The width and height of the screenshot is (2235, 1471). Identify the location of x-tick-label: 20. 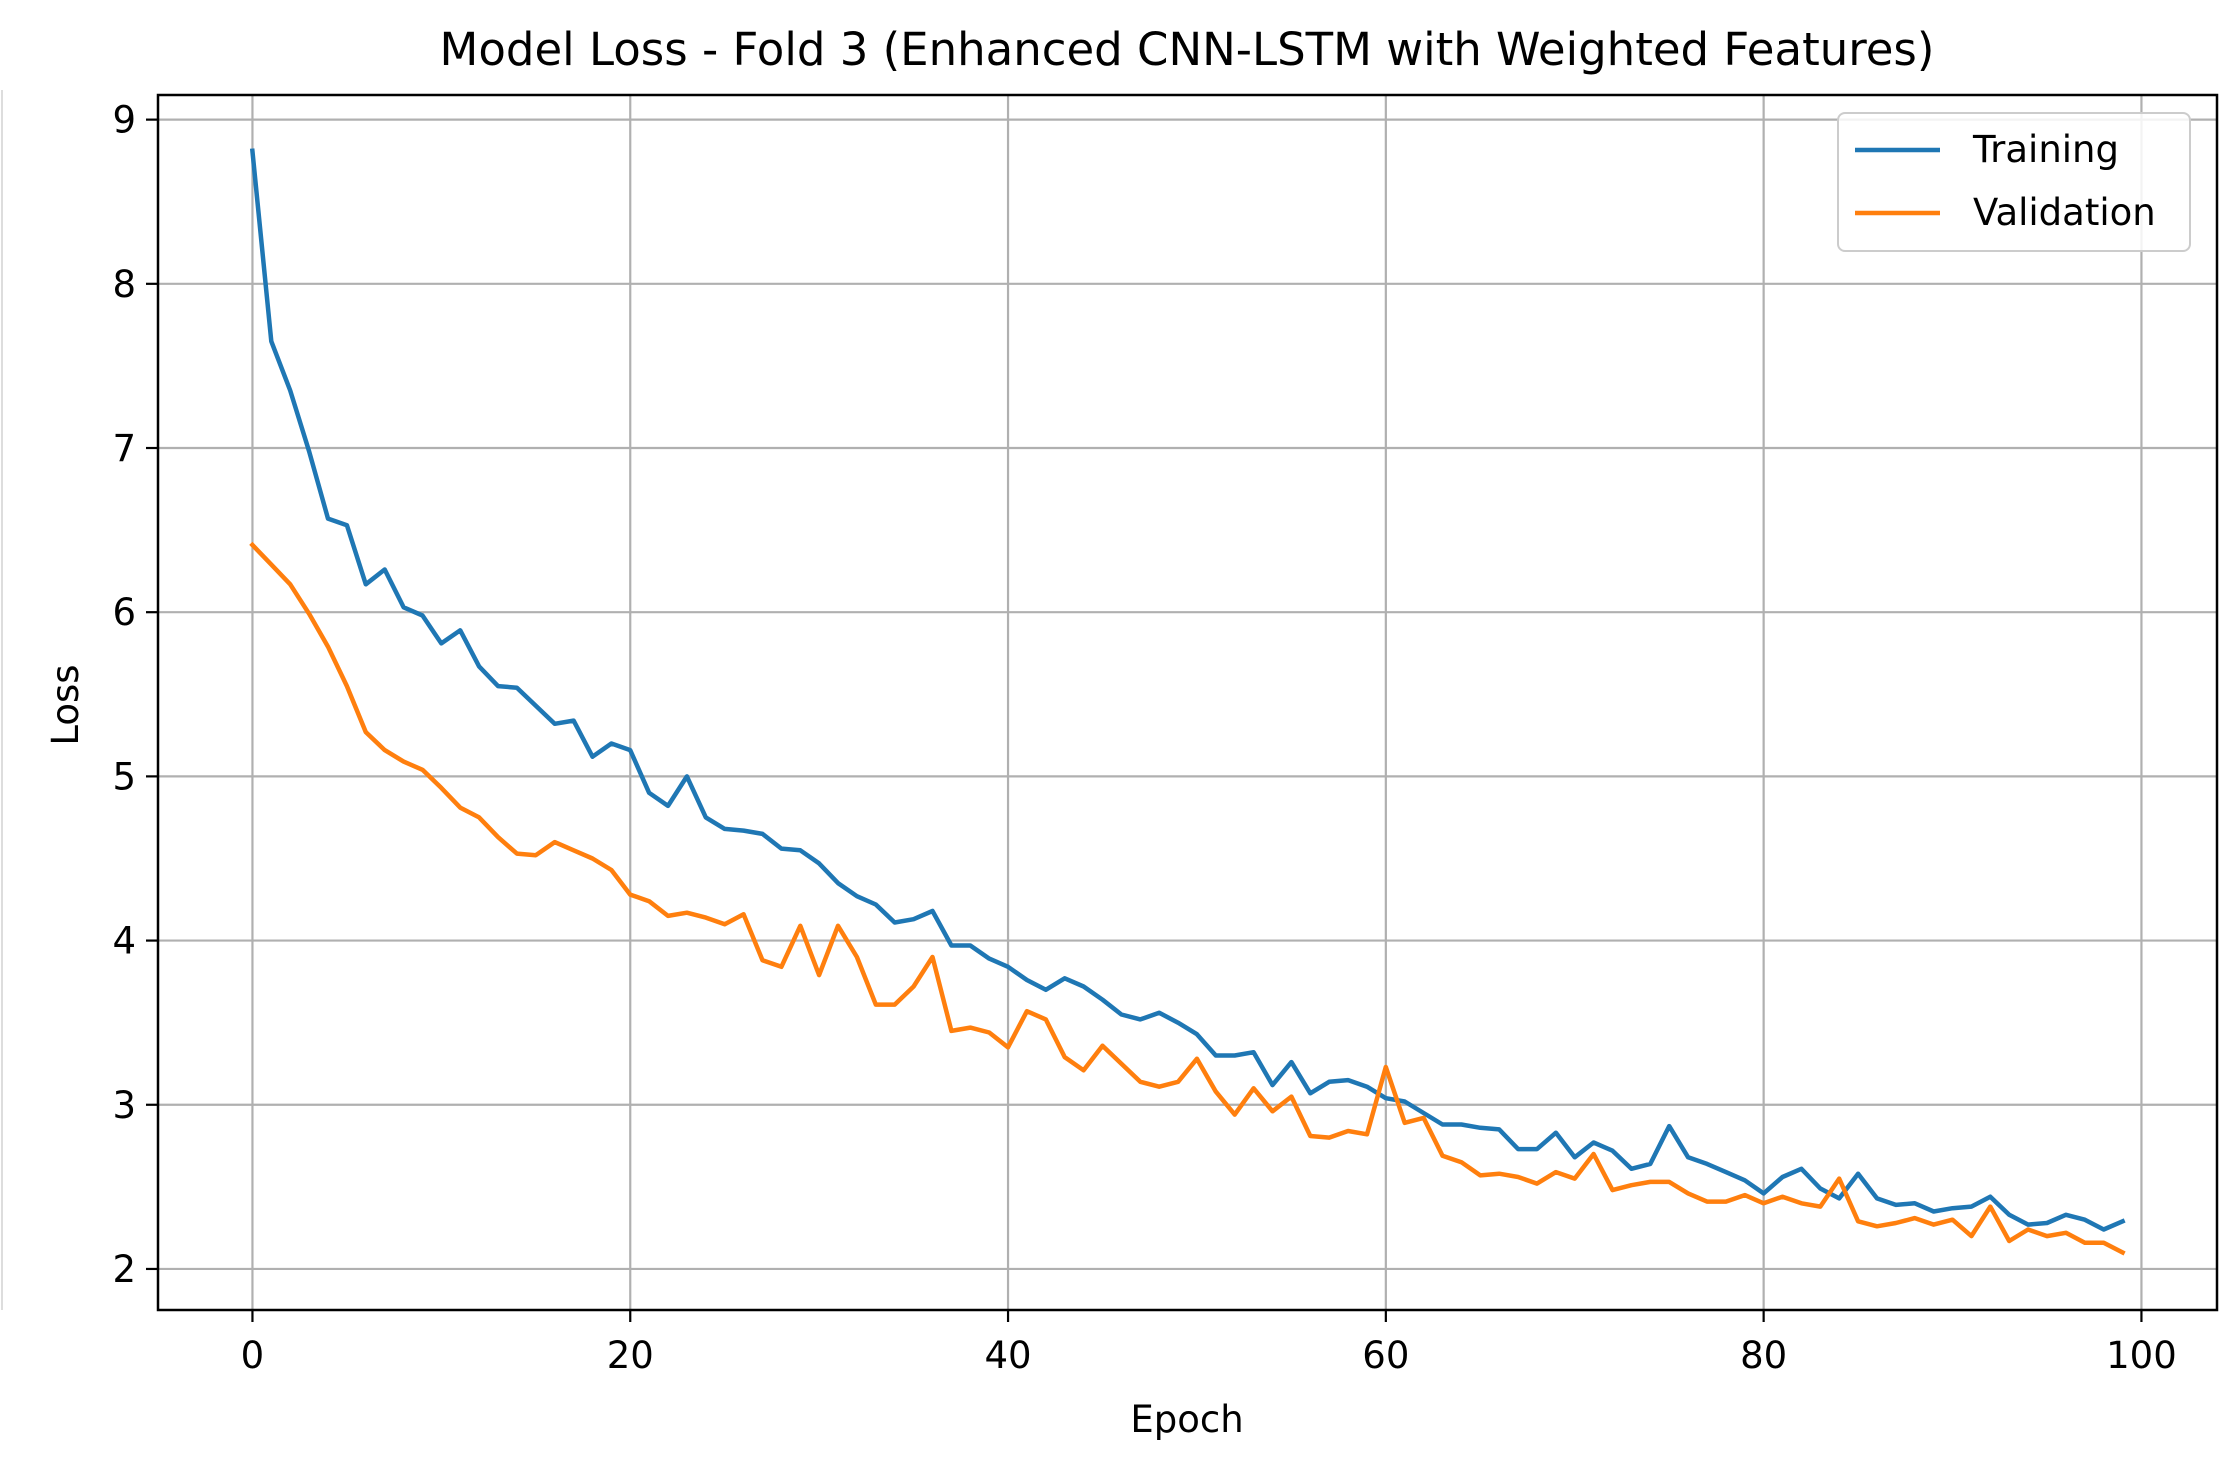
(630, 1355).